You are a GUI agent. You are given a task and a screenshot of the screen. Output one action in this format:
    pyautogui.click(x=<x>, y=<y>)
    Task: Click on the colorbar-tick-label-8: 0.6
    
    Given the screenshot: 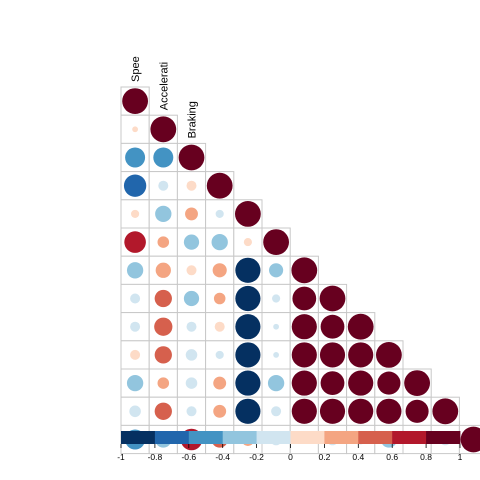 What is the action you would take?
    pyautogui.click(x=392, y=457)
    